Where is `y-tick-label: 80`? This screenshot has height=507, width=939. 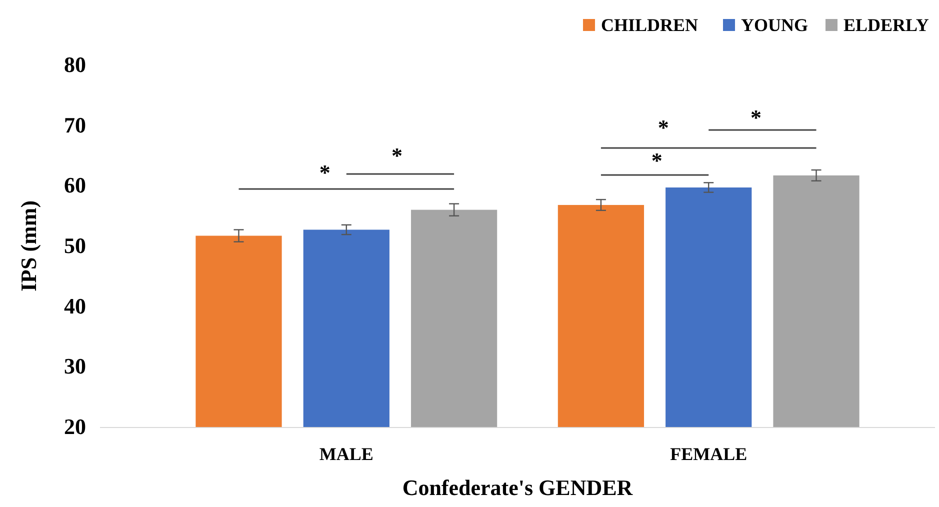
y-tick-label: 80 is located at coordinates (75, 65).